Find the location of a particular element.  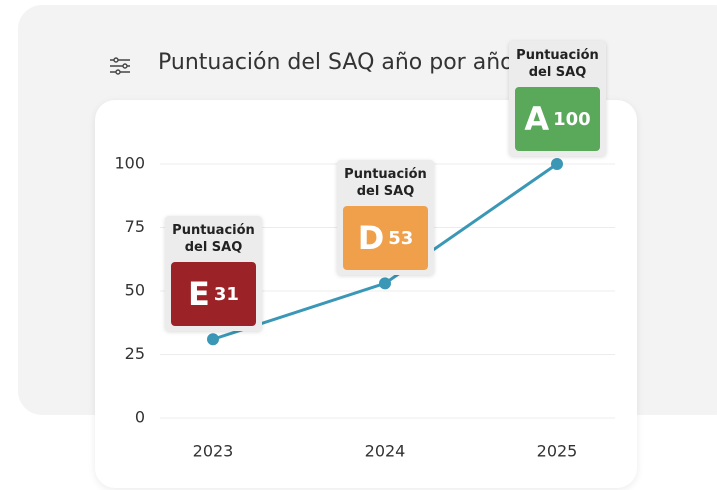

y-tick-label: 100 is located at coordinates (129, 163).